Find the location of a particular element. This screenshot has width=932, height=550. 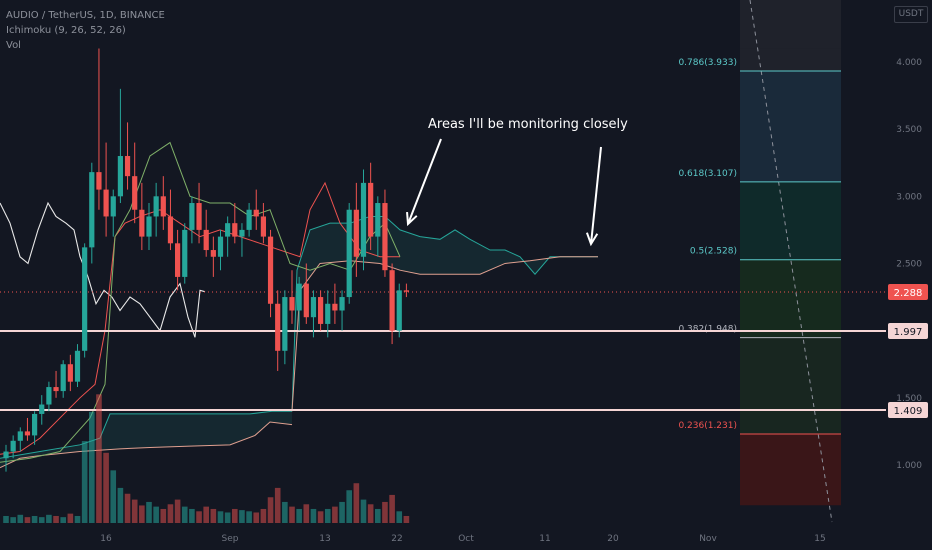

annotation-arrow-left-head is located at coordinates (412, 219).